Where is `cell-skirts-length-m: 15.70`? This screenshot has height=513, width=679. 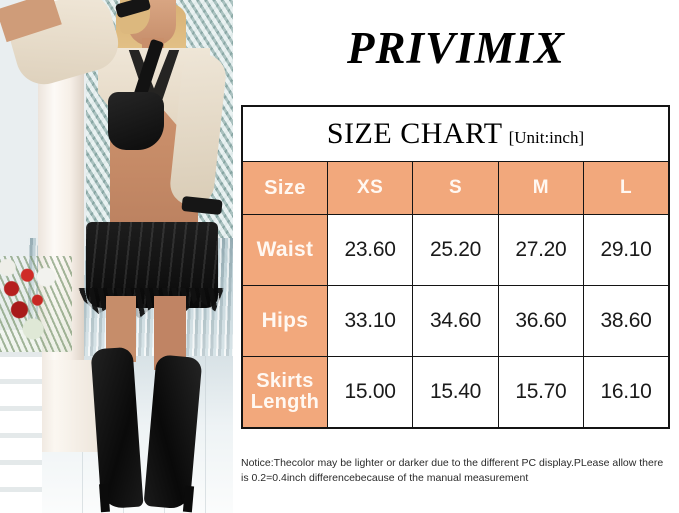 cell-skirts-length-m: 15.70 is located at coordinates (541, 392).